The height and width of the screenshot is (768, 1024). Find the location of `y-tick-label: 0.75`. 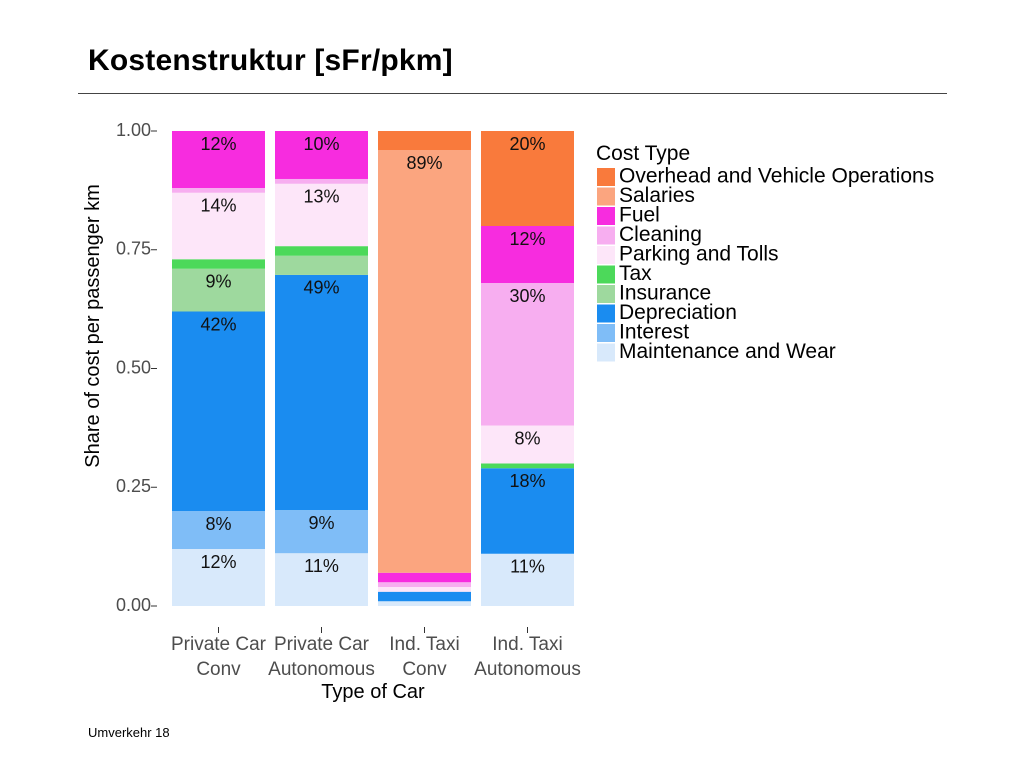

y-tick-label: 0.75 is located at coordinates (133, 249).